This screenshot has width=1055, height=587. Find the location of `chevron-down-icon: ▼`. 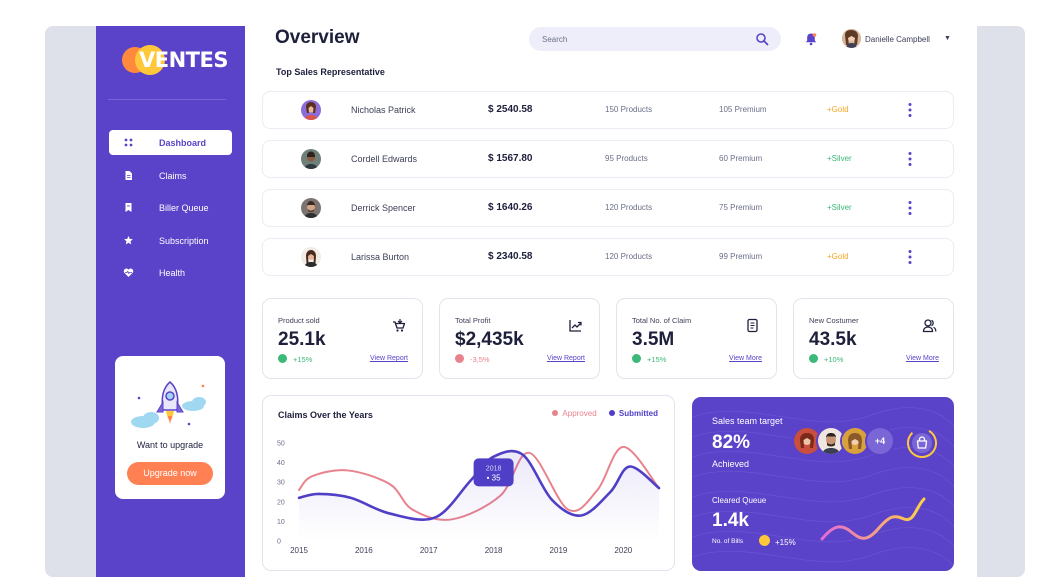

chevron-down-icon: ▼ is located at coordinates (947, 38).